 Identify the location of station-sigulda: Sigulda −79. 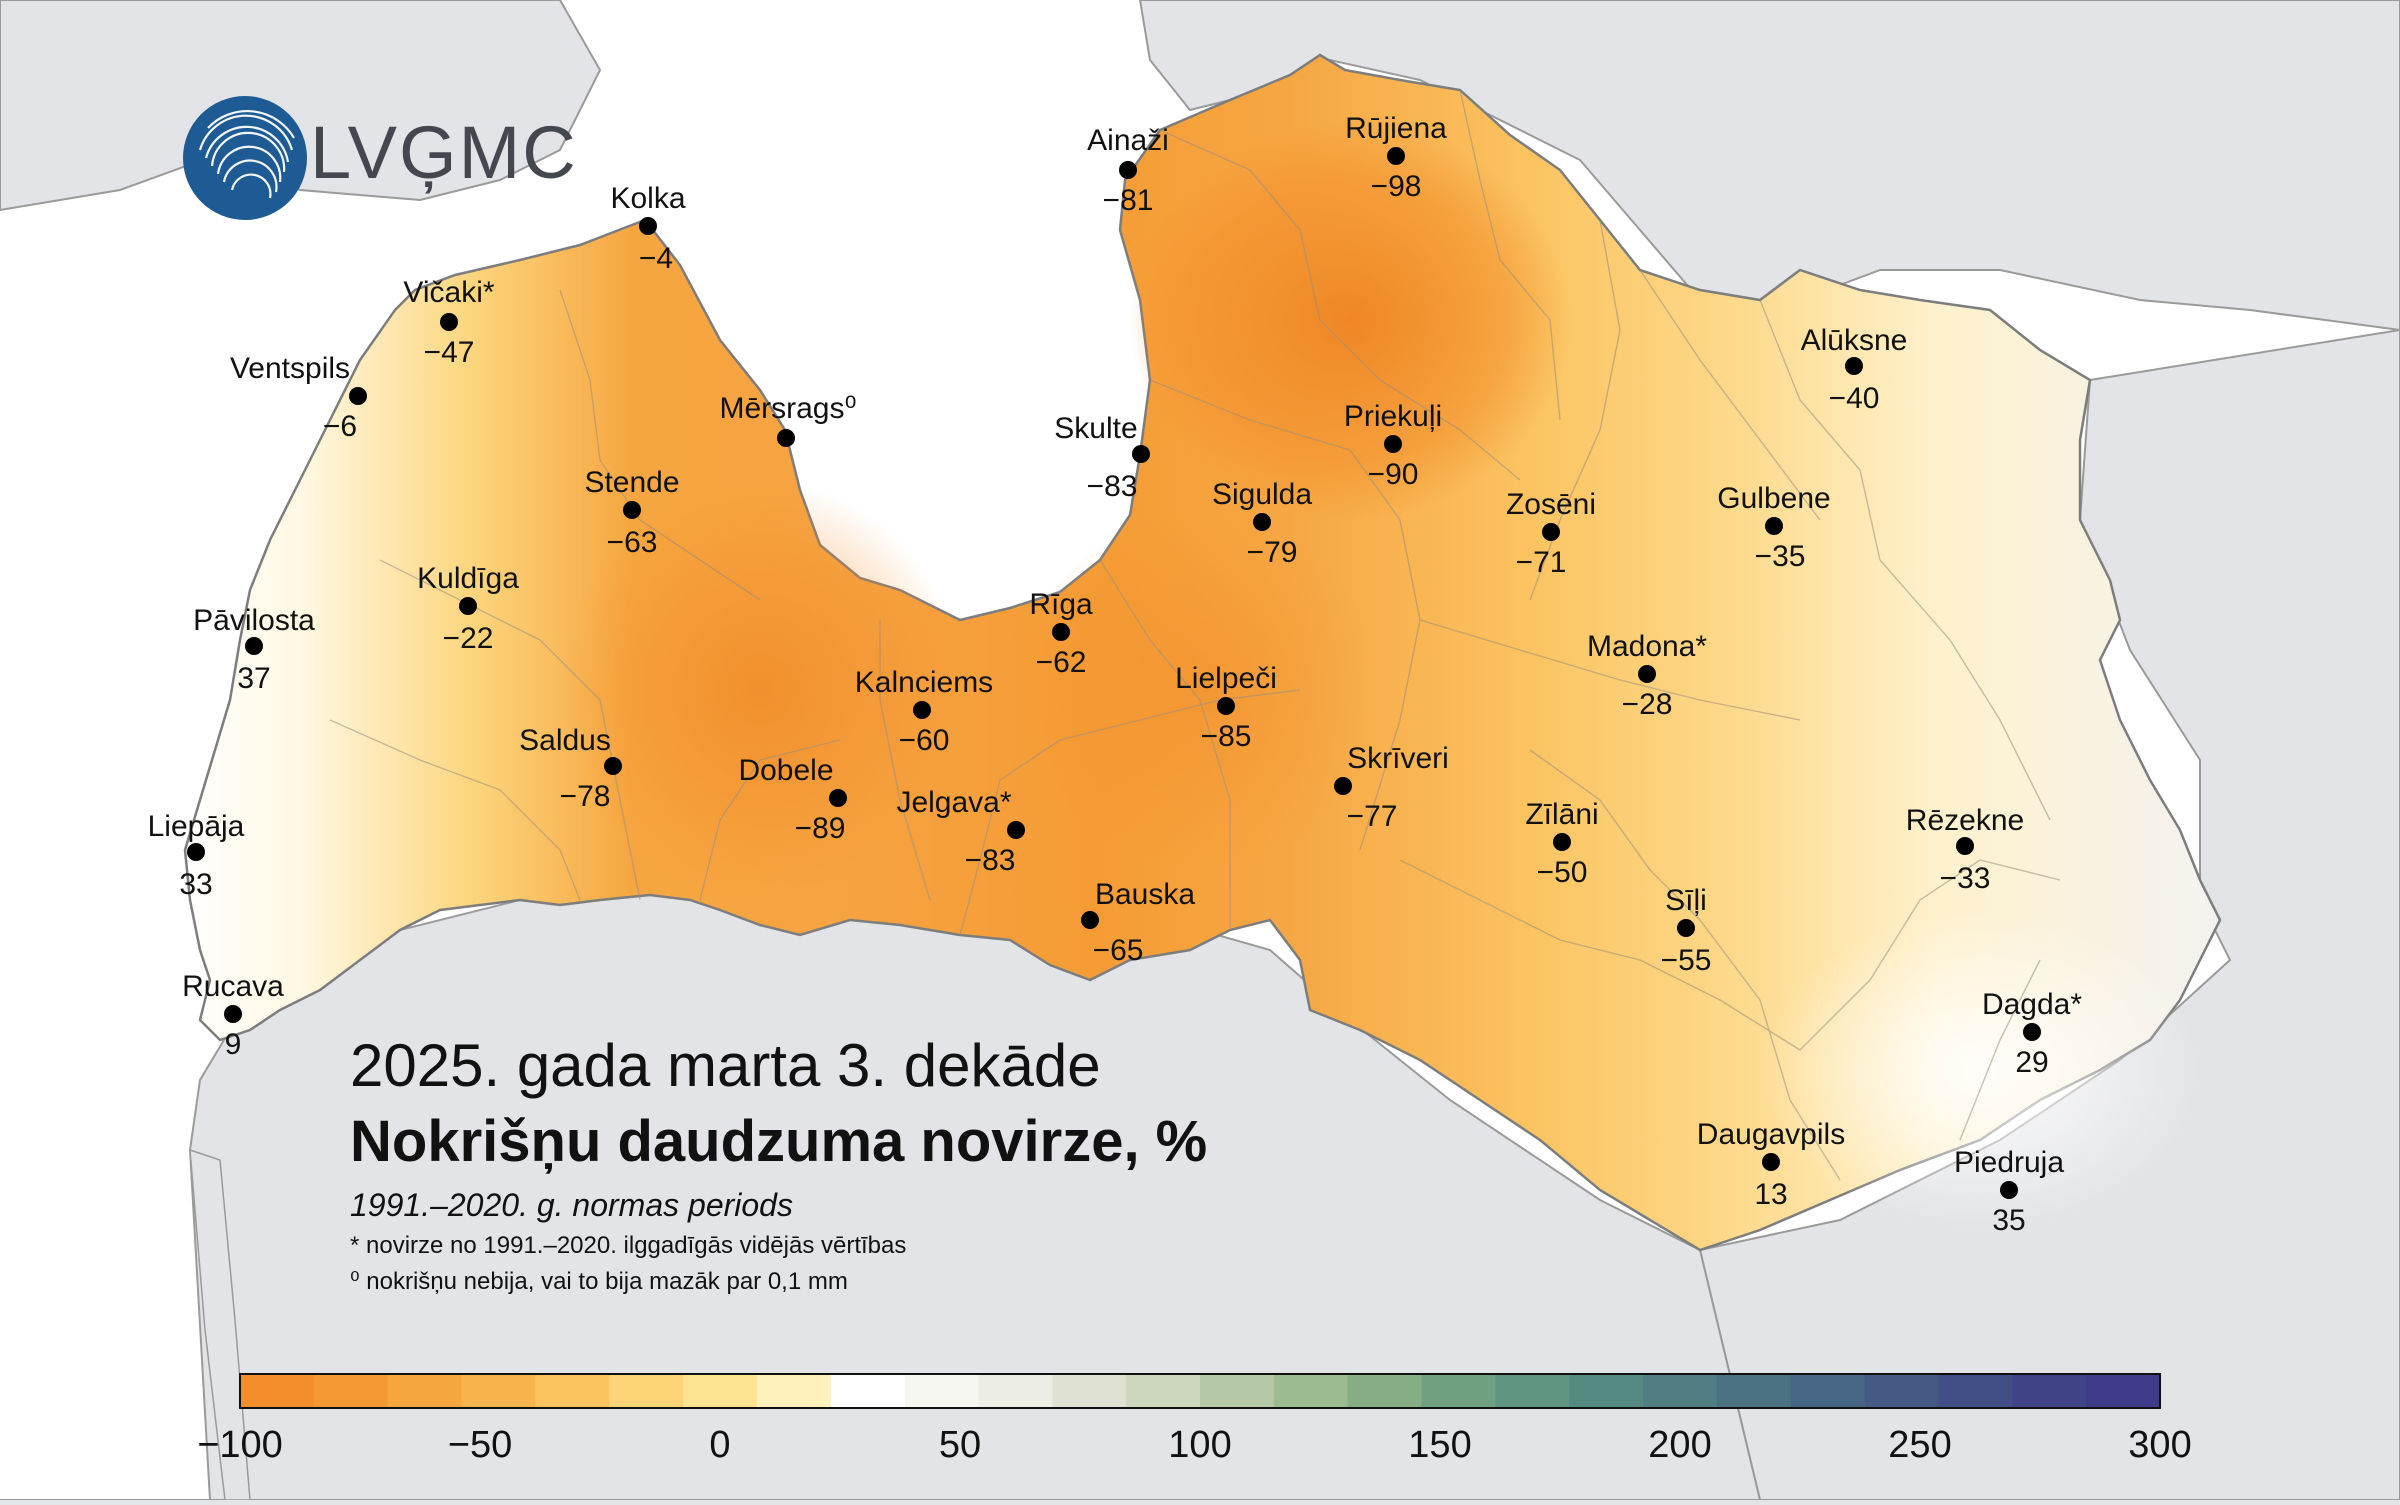
(1262, 523).